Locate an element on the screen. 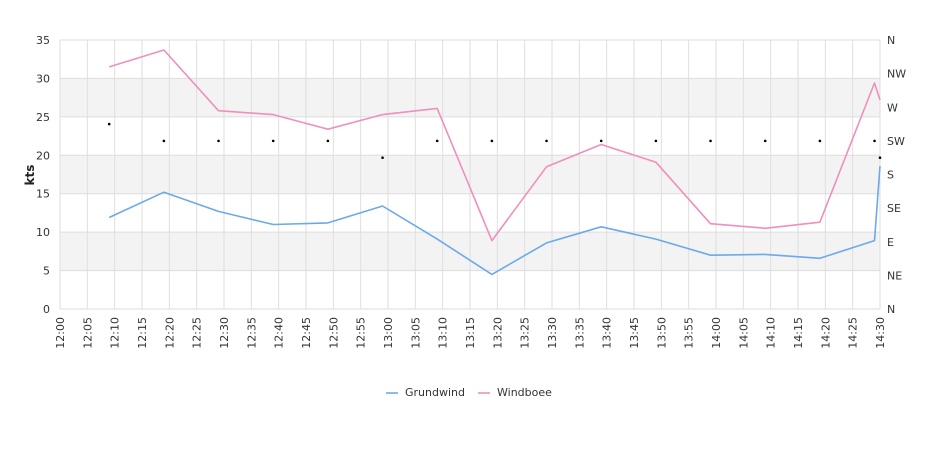 The width and height of the screenshot is (940, 450). x-tick-label: 13:35 is located at coordinates (579, 333).